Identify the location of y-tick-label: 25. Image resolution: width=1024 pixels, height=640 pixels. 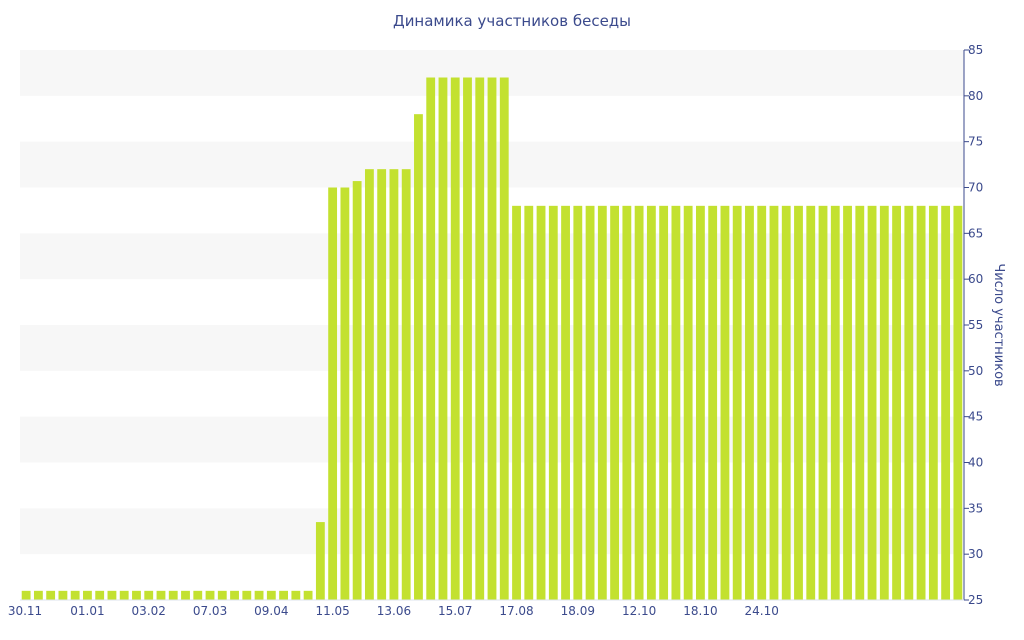
(975, 600).